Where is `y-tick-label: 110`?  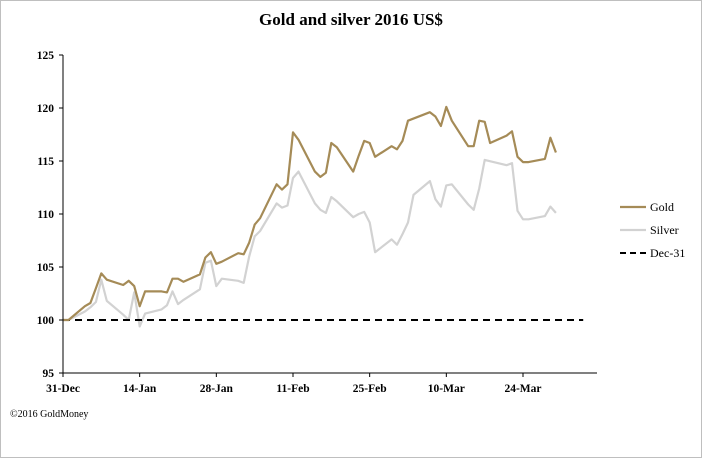 y-tick-label: 110 is located at coordinates (45, 215).